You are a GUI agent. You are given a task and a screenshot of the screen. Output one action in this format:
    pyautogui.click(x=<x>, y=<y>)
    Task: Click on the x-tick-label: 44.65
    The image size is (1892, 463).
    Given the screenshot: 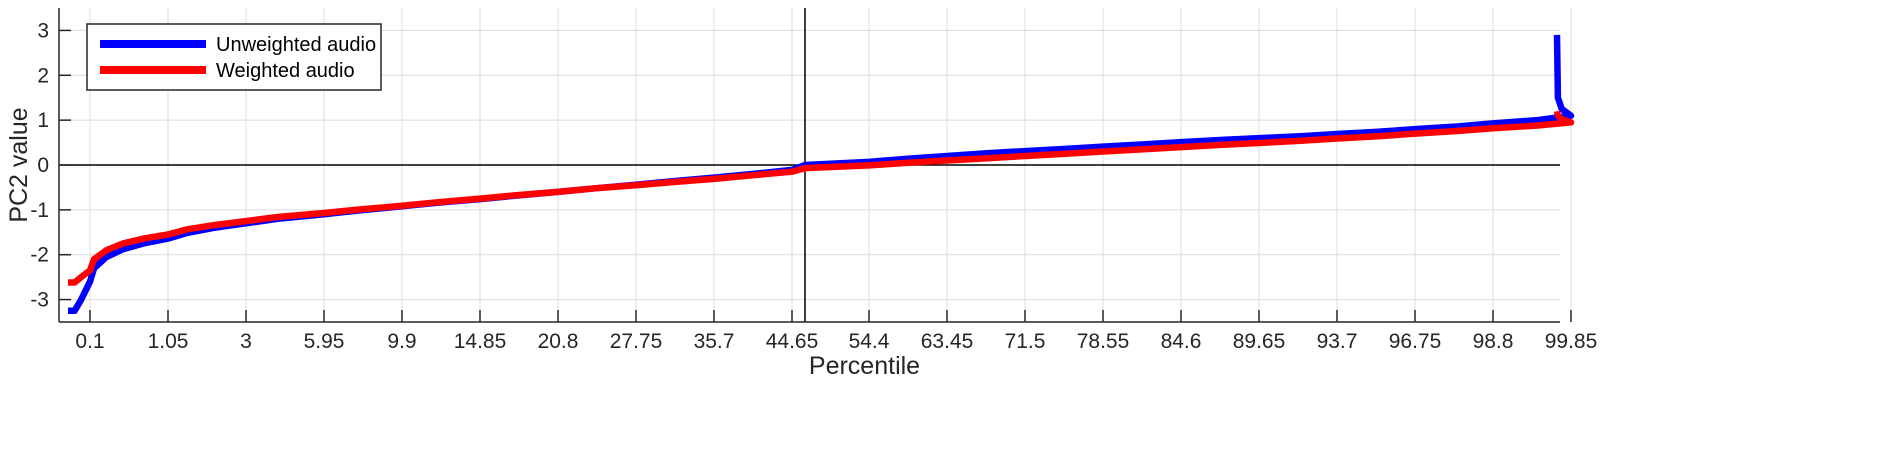 What is the action you would take?
    pyautogui.click(x=792, y=341)
    